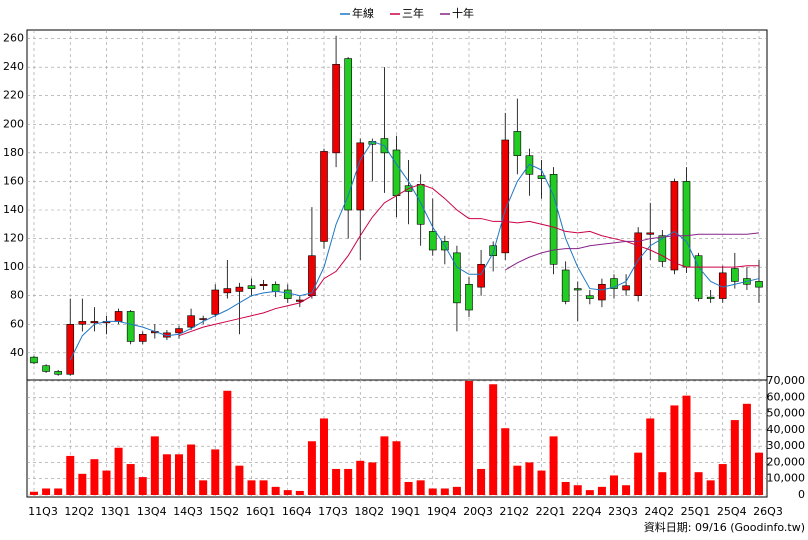 The width and height of the screenshot is (808, 540). Describe the element at coordinates (79, 511) in the screenshot. I see `x-tick-label: 12Q2` at that location.